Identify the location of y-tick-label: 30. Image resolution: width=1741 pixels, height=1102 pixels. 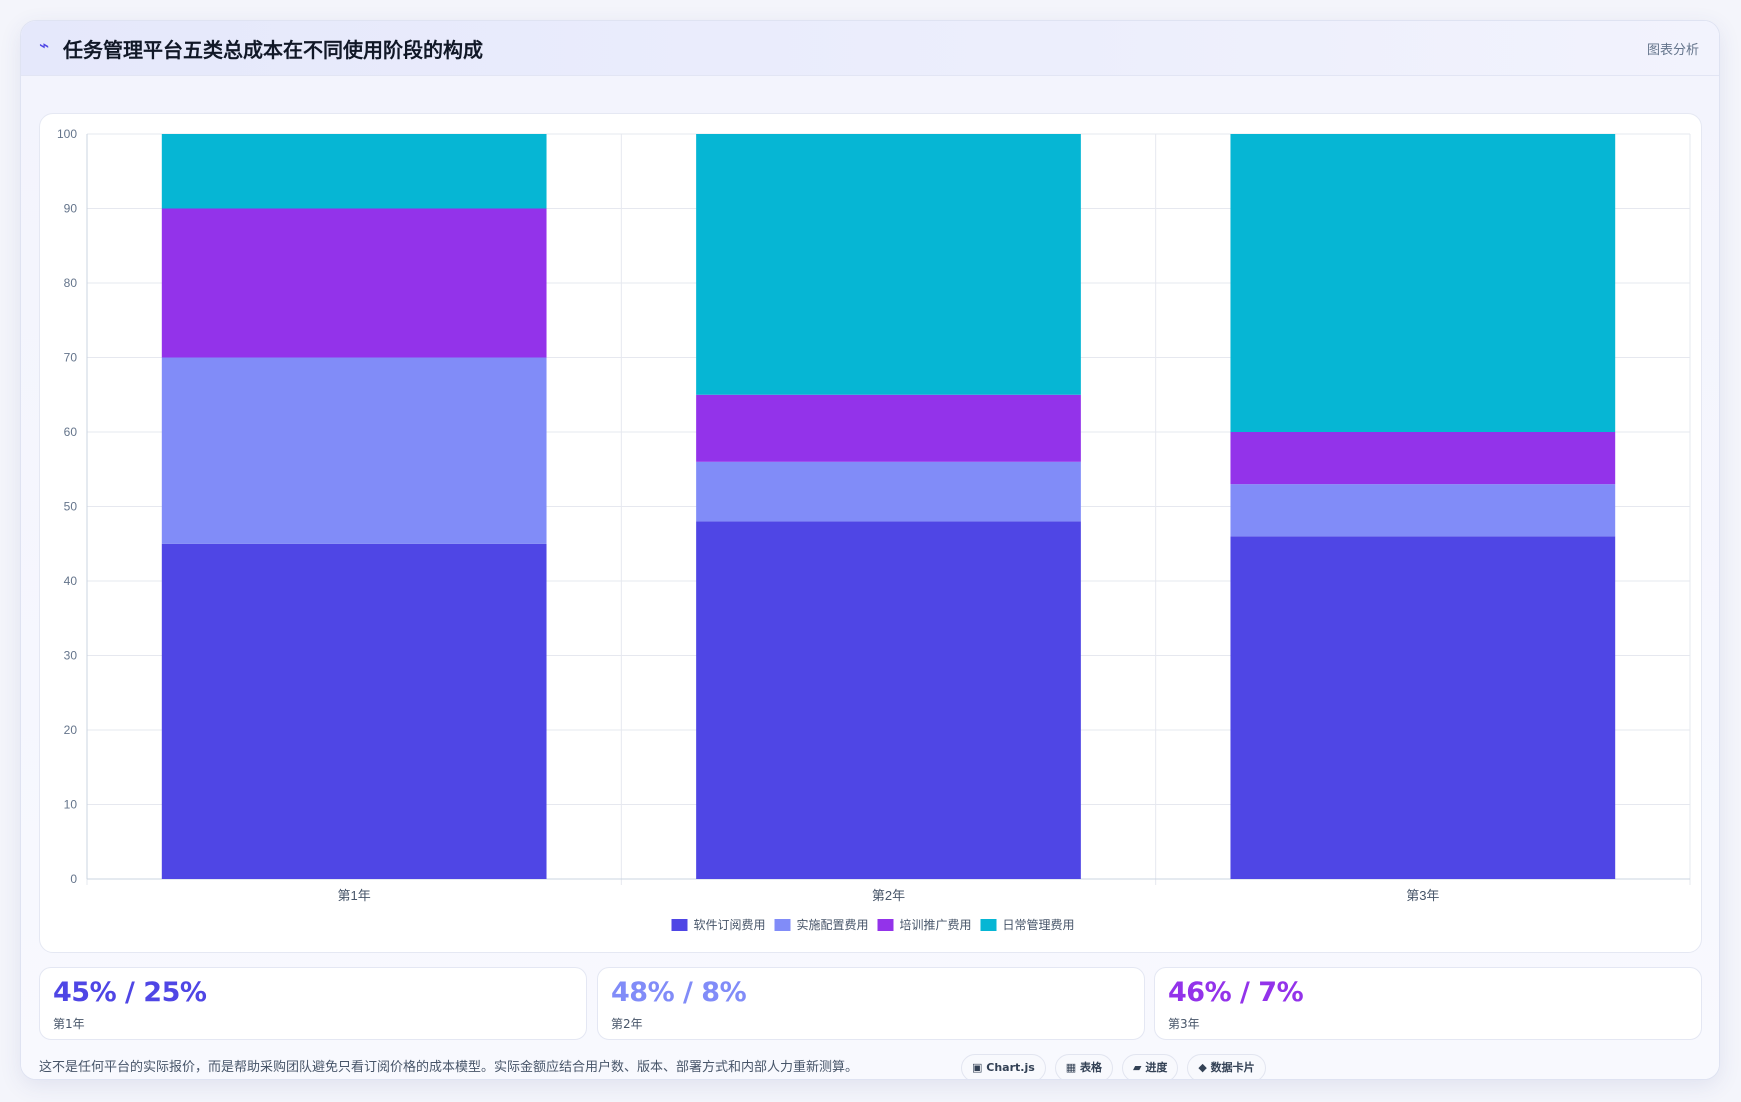
(71, 656).